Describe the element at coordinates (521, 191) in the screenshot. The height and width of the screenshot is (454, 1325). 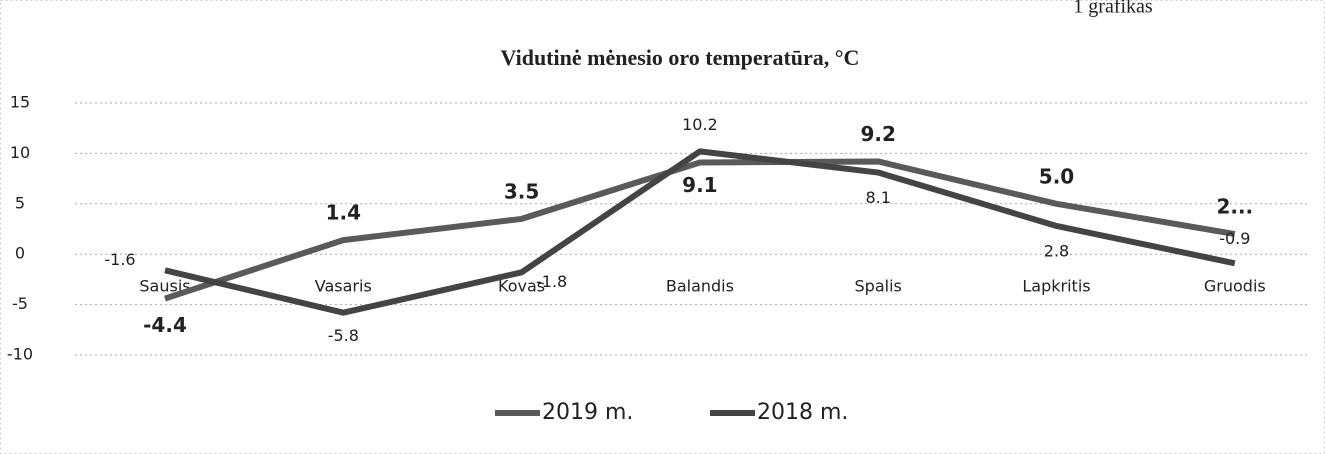
I see `data-label: 3.5` at that location.